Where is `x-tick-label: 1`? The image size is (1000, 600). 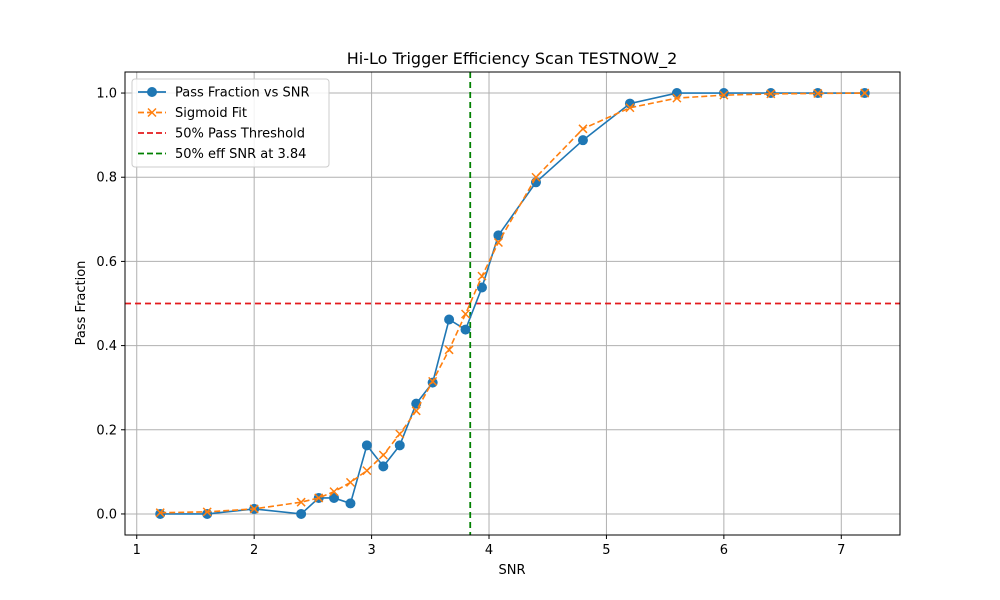 x-tick-label: 1 is located at coordinates (137, 550).